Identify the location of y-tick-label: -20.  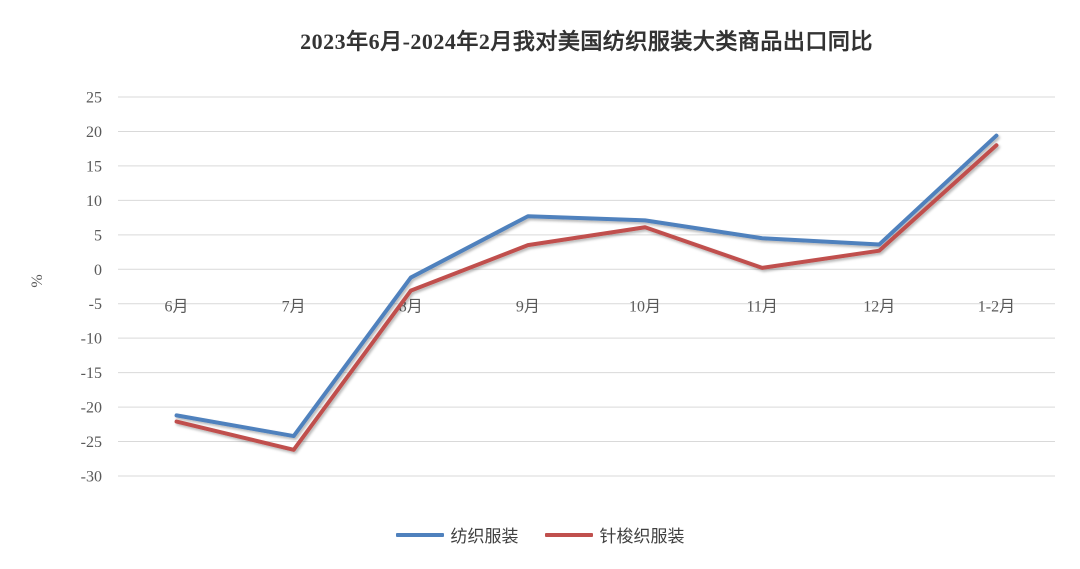
(91, 408).